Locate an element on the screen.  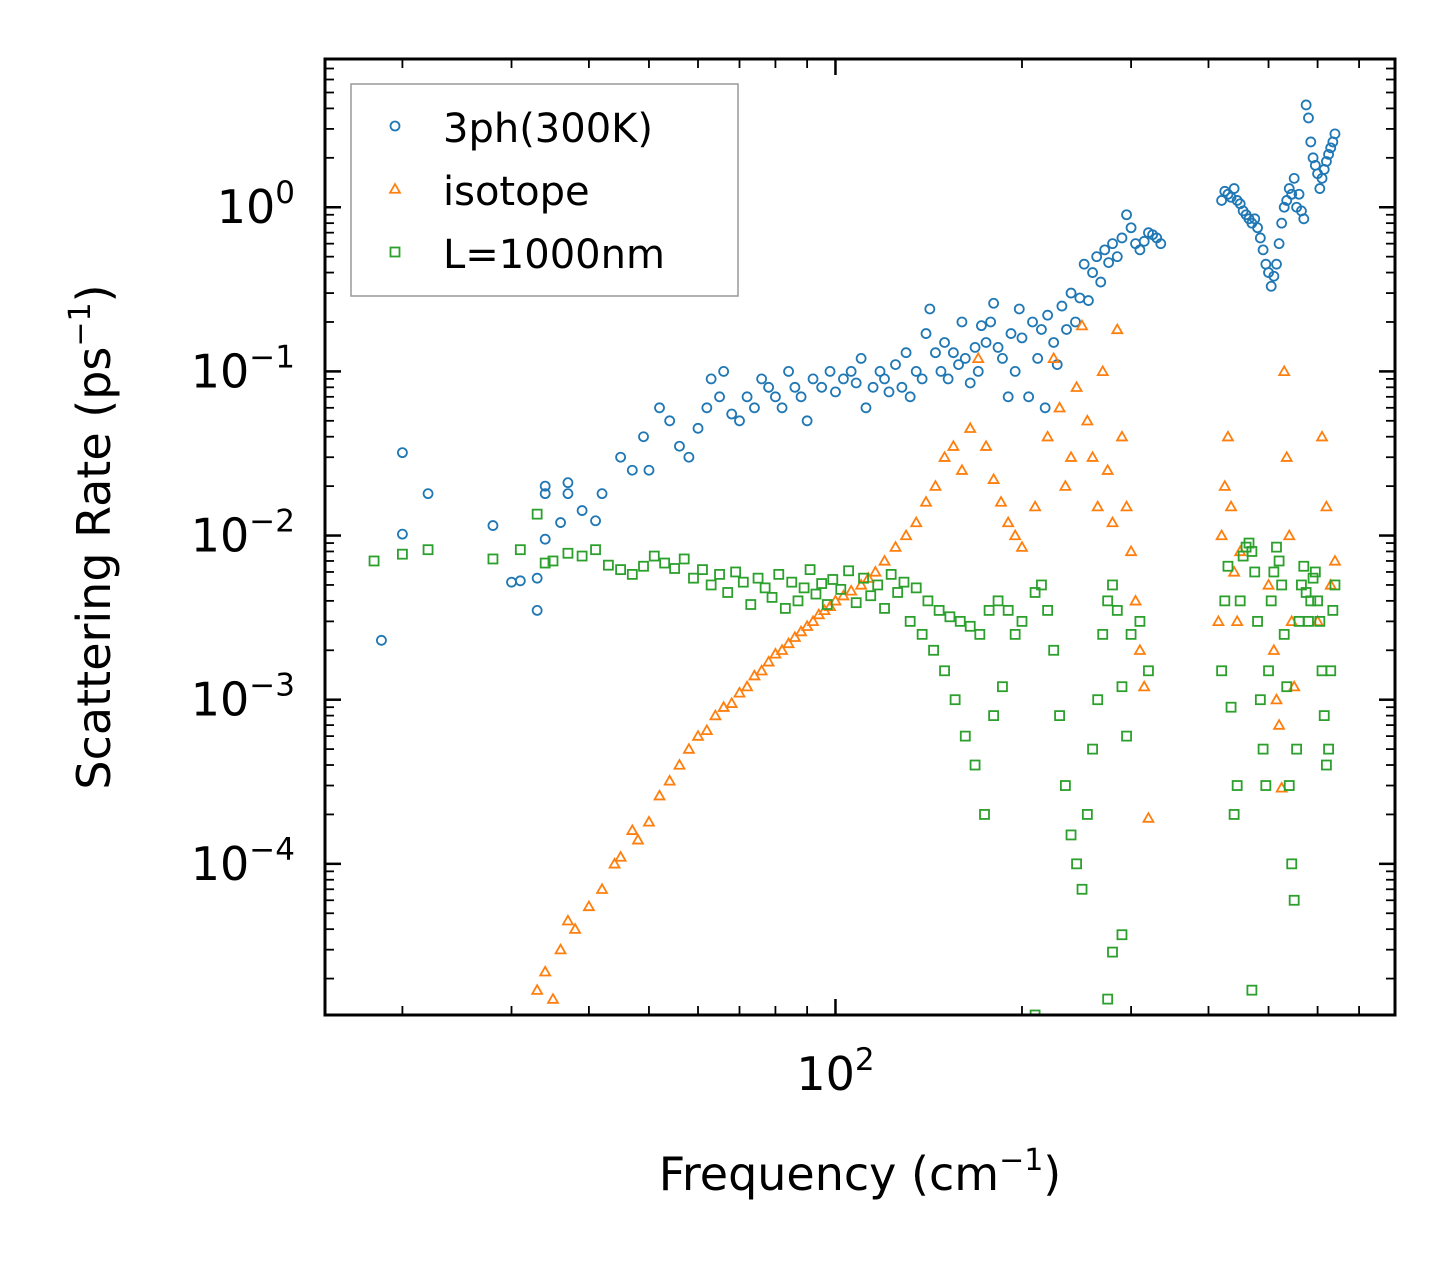
y-tick-label: 10⁻³ is located at coordinates (243, 697).